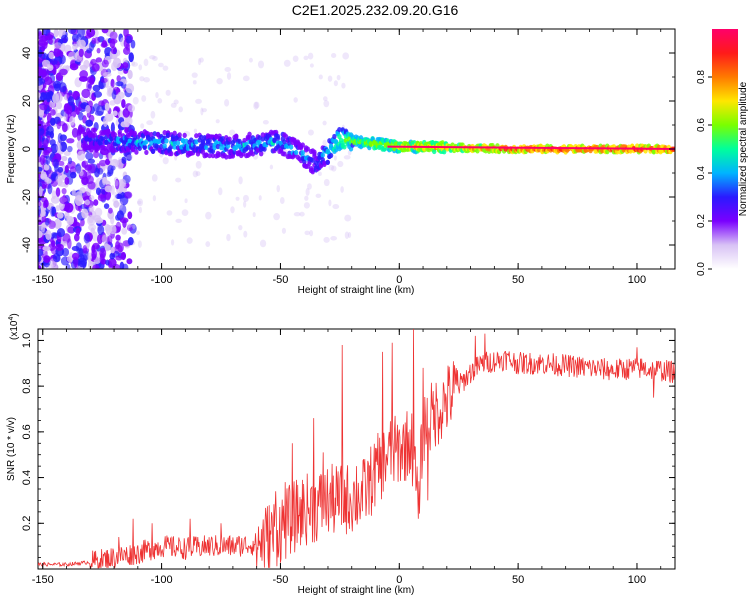 The image size is (750, 600). Describe the element at coordinates (356, 590) in the screenshot. I see `snr-xlabel: Height of straight line (km)` at that location.